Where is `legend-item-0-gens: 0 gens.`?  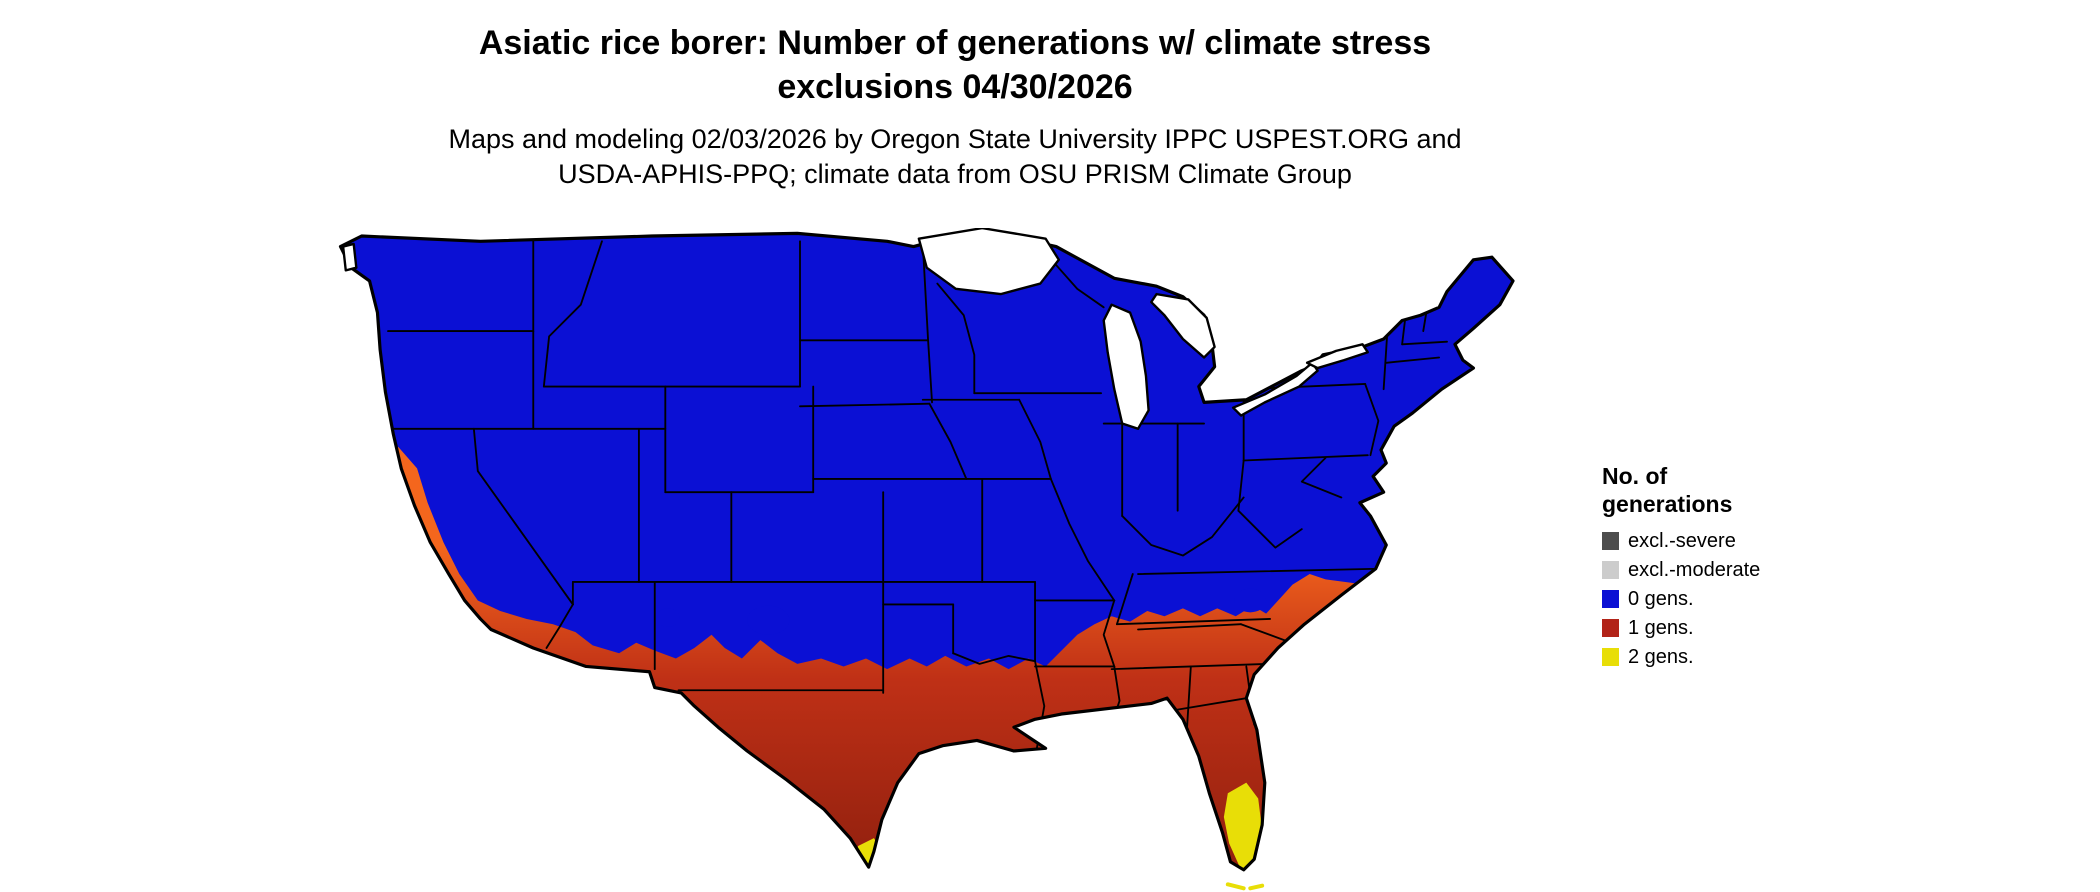
legend-item-0-gens: 0 gens. is located at coordinates (1722, 599).